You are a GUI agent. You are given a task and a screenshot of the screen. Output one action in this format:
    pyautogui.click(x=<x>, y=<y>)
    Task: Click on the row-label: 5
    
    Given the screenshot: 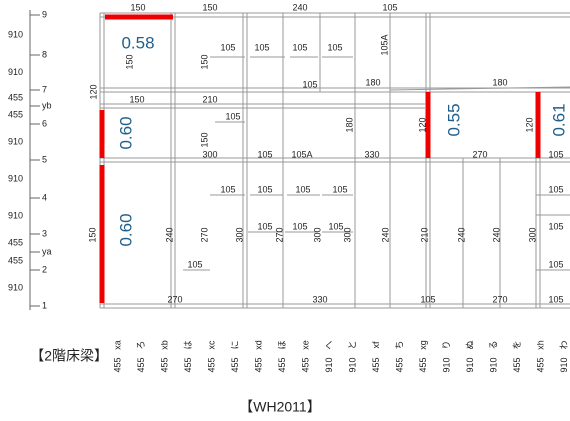 What is the action you would take?
    pyautogui.click(x=44, y=159)
    